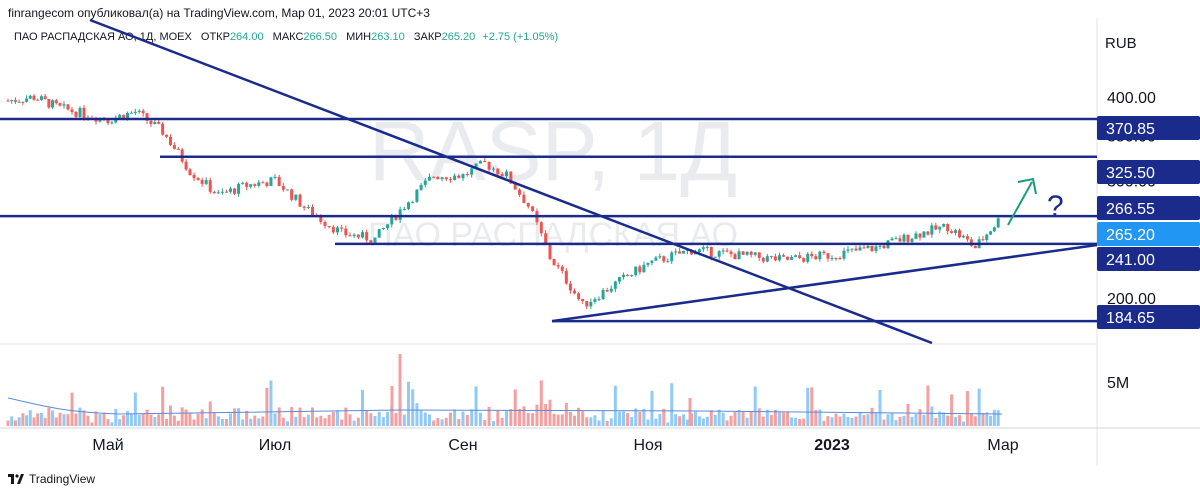  What do you see at coordinates (51, 479) in the screenshot?
I see `tradingview-footer: TradingView` at bounding box center [51, 479].